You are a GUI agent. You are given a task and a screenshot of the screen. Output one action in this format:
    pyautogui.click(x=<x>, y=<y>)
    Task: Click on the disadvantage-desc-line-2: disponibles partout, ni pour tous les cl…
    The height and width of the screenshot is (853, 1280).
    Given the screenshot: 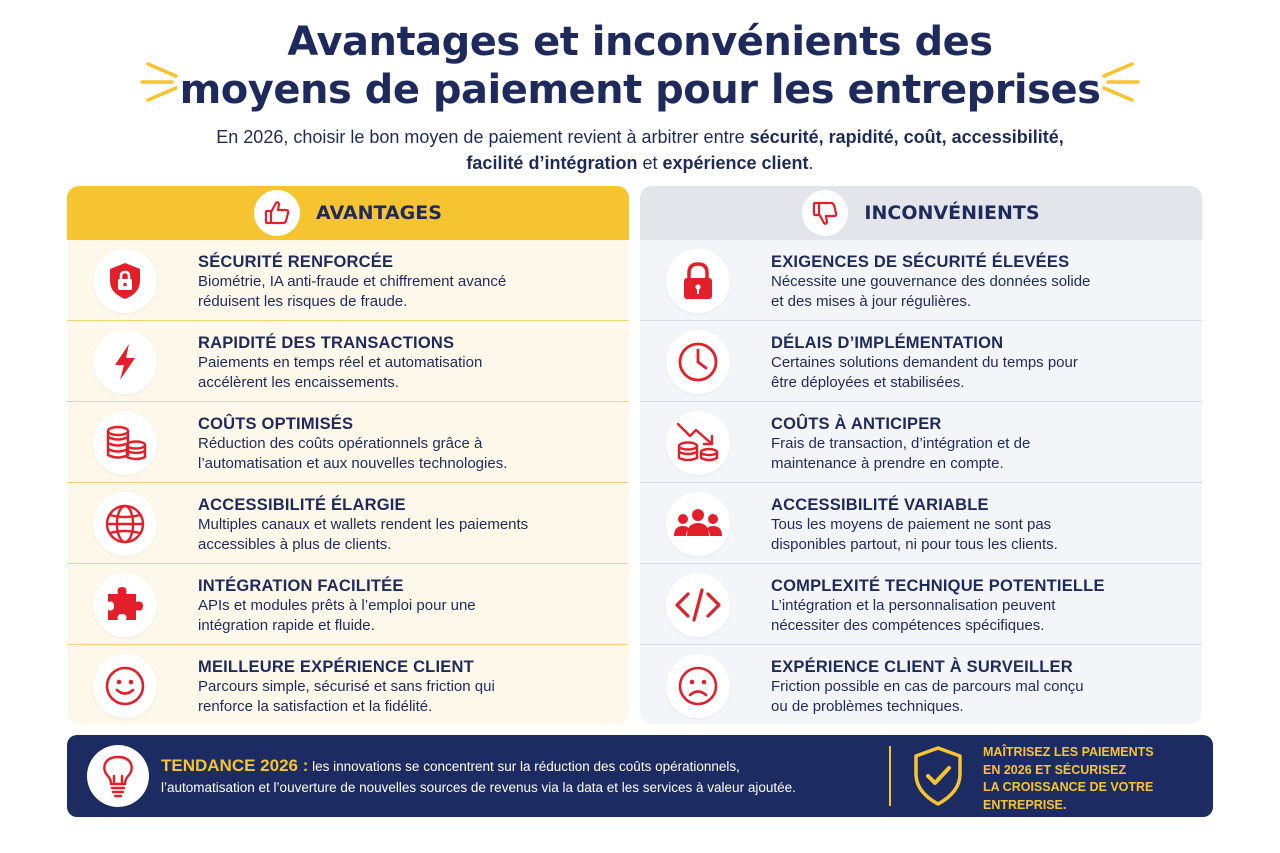 What is the action you would take?
    pyautogui.click(x=914, y=544)
    